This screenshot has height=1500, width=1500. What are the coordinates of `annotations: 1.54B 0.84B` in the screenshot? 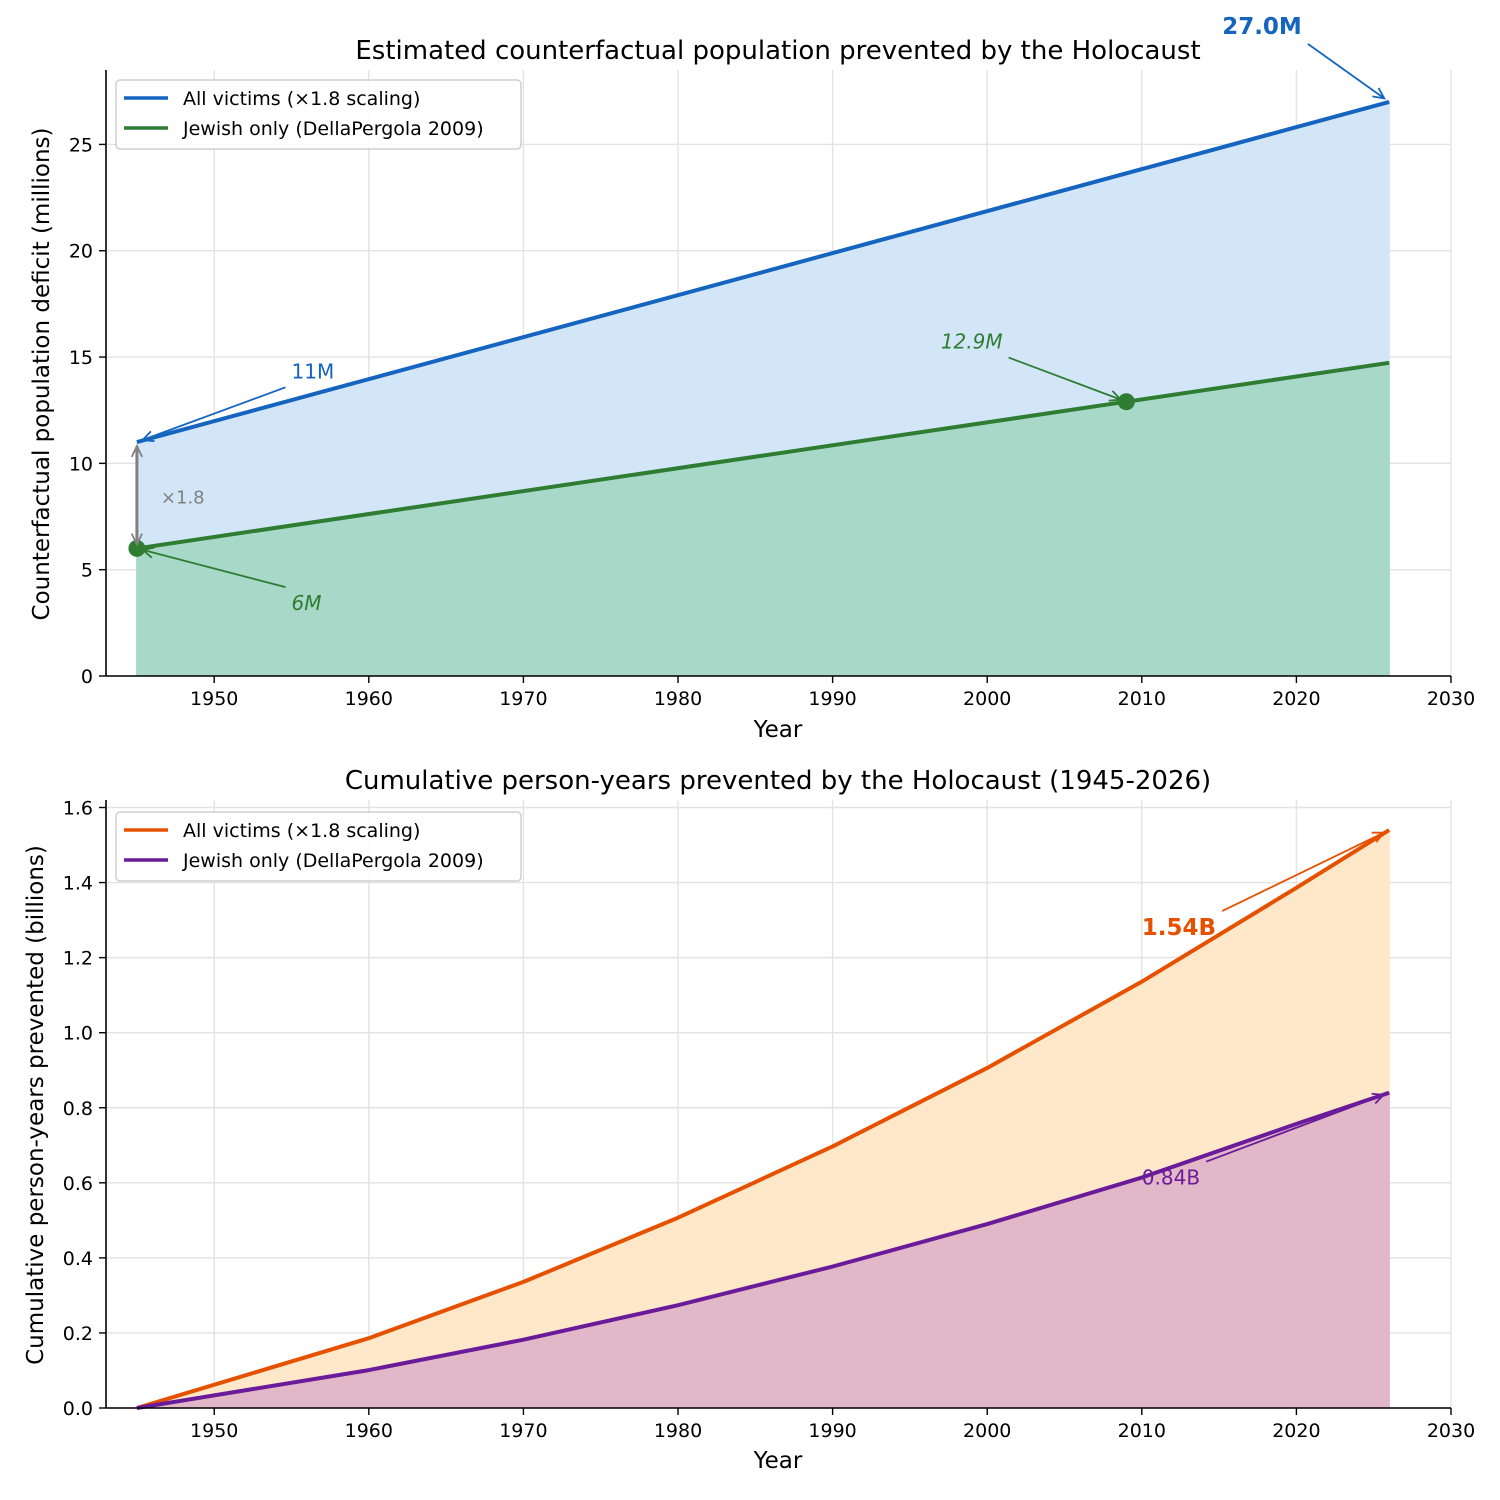 It's located at (1264, 1010).